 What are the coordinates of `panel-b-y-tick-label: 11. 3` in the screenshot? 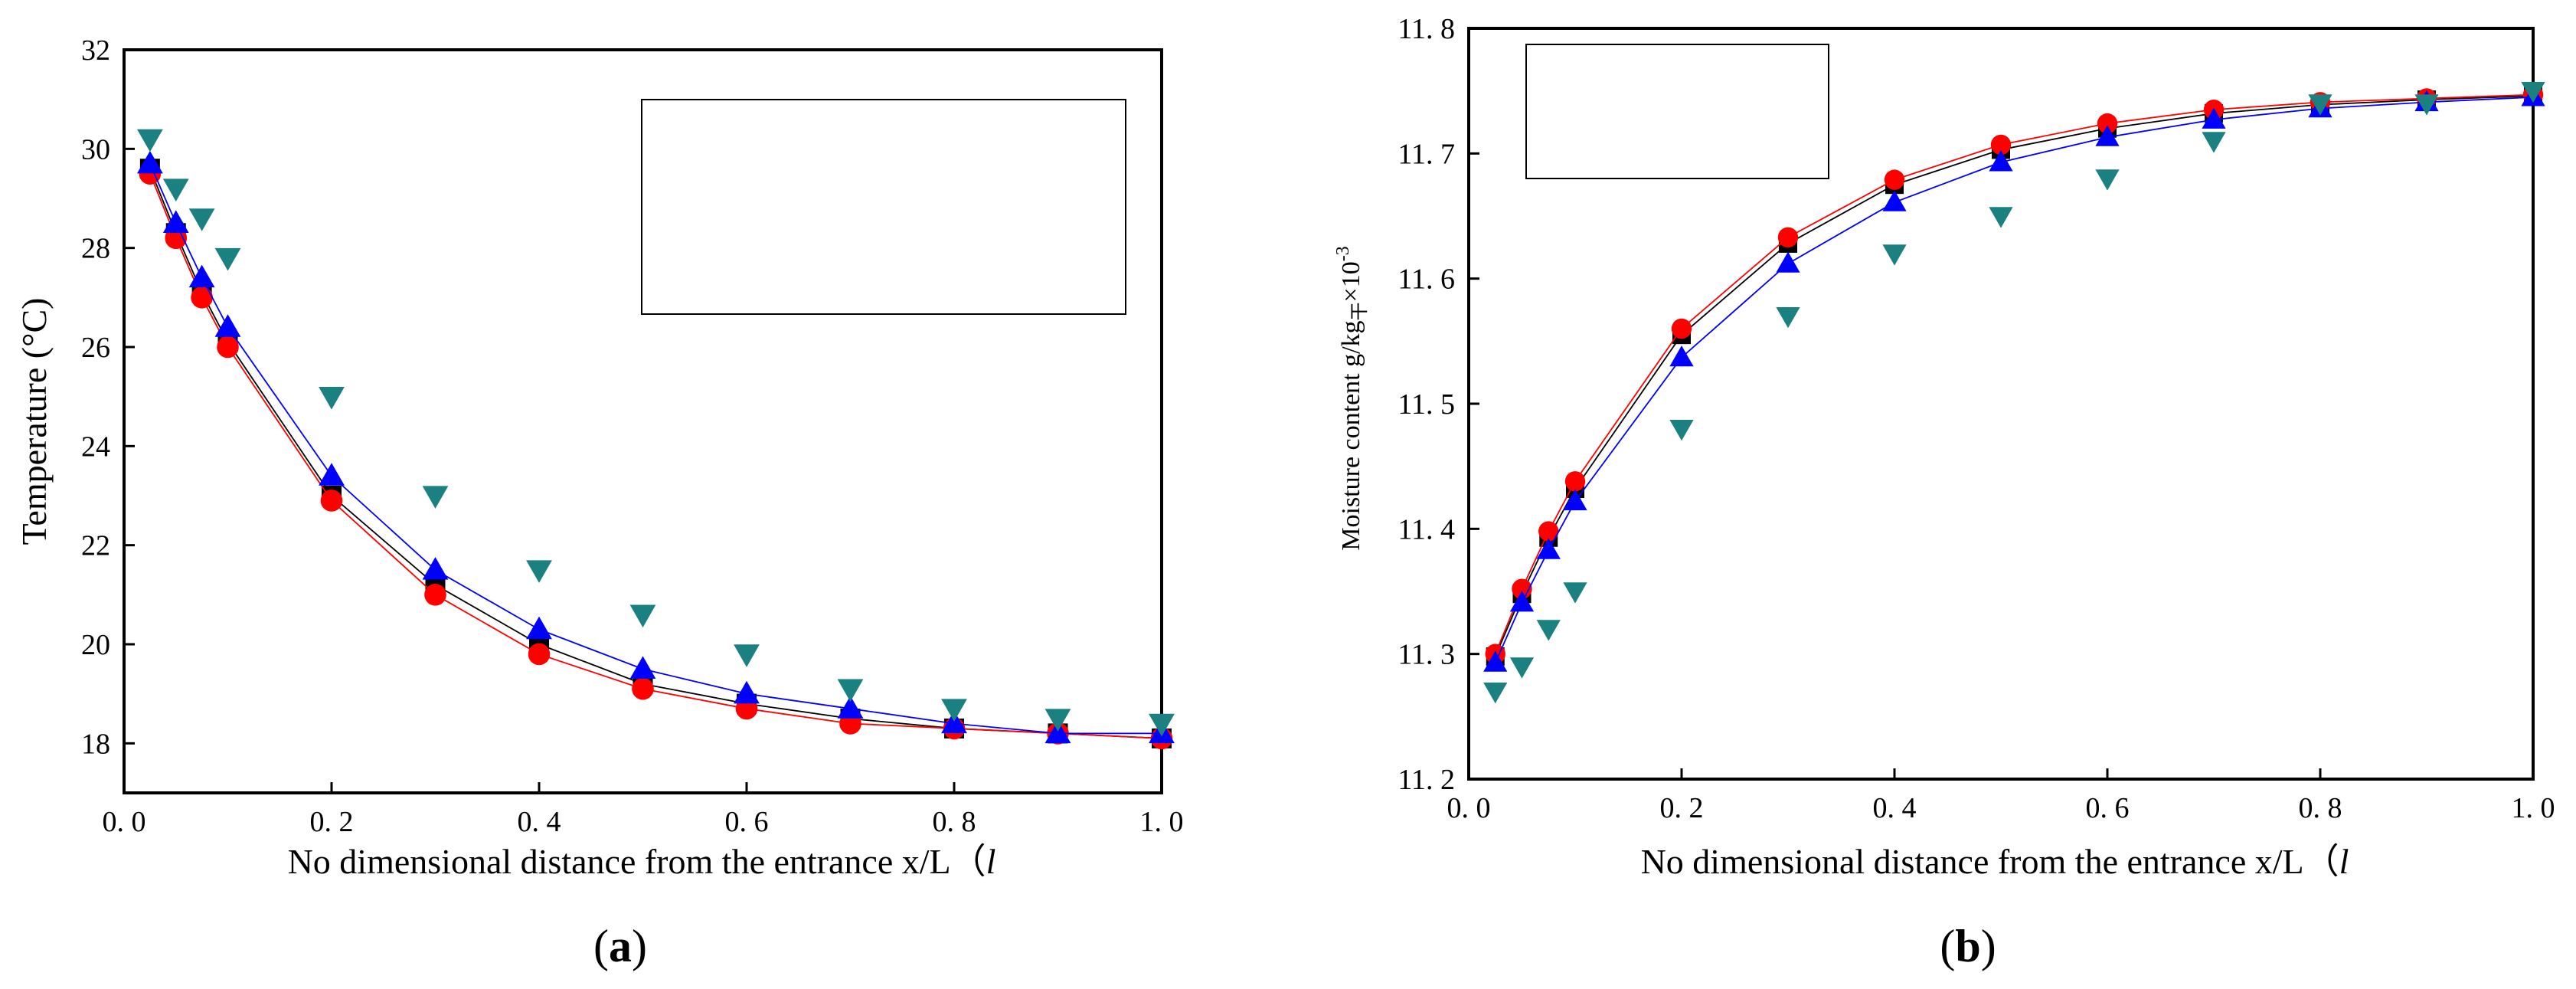 It's located at (1426, 655).